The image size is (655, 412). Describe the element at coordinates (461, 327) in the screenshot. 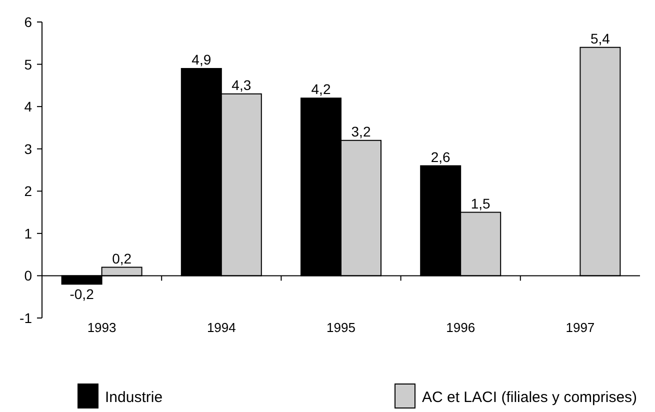

I see `x-tick-label: 1996` at that location.